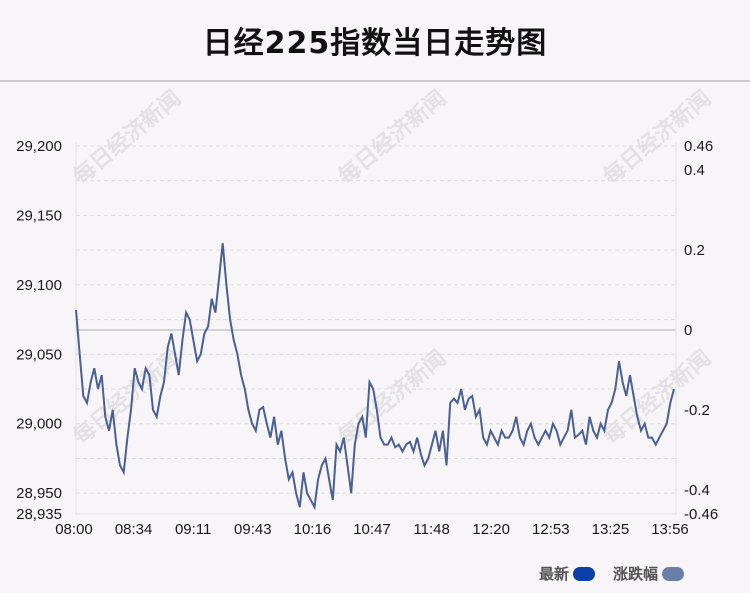  I want to click on title-bar: 日经225指数当日走势图, so click(375, 41).